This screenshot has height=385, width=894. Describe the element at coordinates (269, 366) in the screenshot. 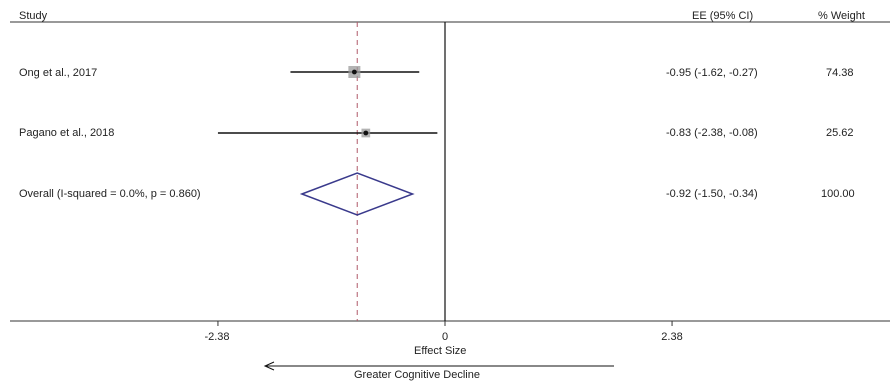

I see `direction-arrow-head` at that location.